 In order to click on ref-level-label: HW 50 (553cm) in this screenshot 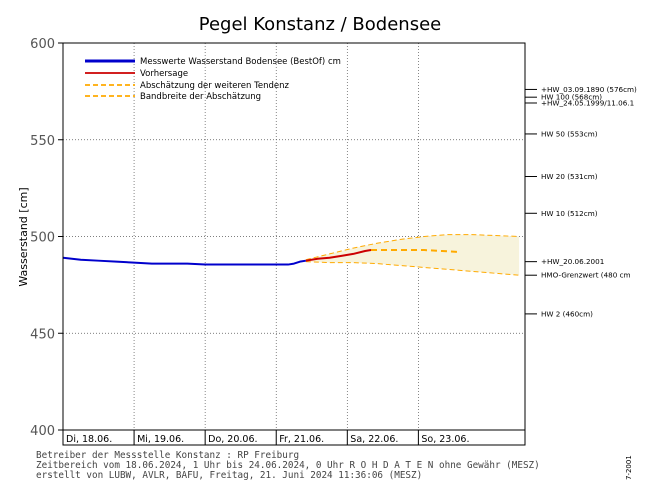, I will do `click(569, 133)`.